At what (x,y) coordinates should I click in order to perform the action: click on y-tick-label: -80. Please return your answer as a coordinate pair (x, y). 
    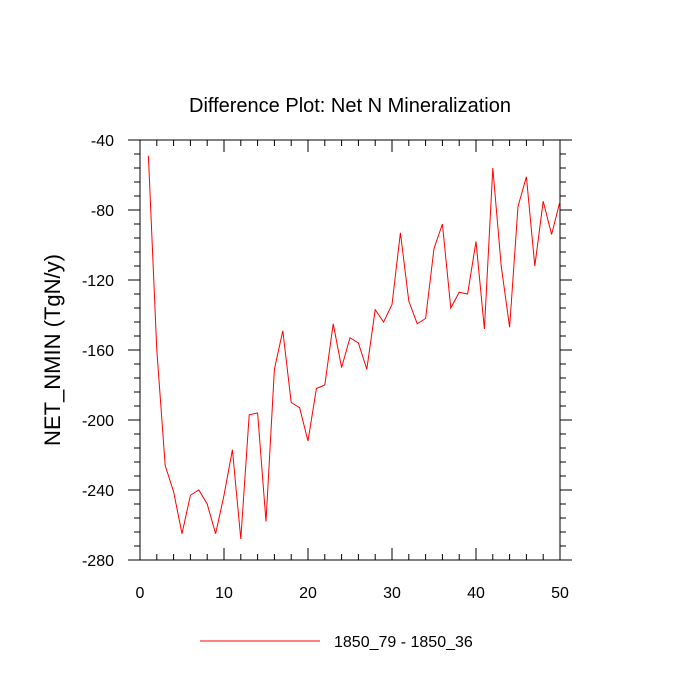
    Looking at the image, I should click on (102, 211).